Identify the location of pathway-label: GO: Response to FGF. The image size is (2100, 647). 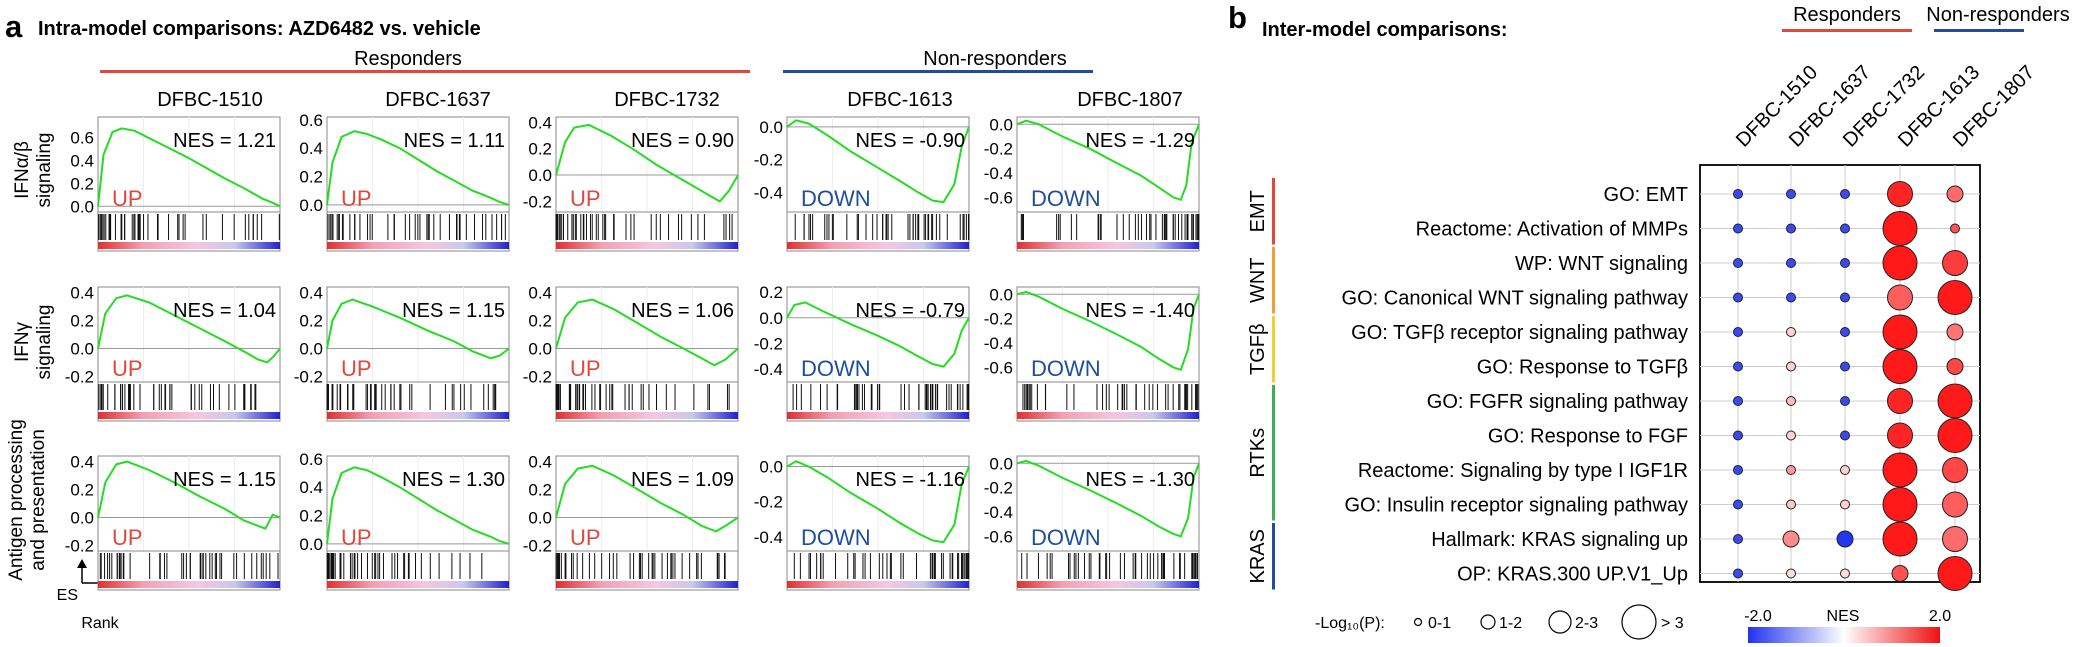
(1588, 437).